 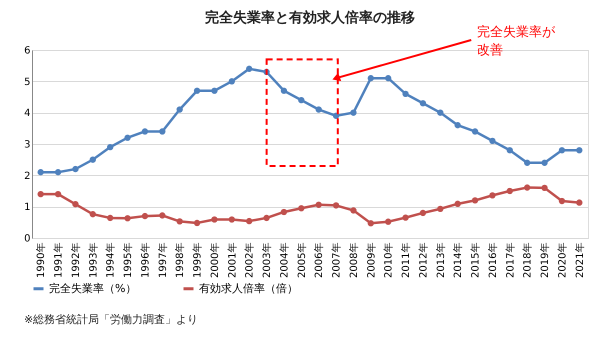 I want to click on x-tick-label: 1997年, so click(x=162, y=260).